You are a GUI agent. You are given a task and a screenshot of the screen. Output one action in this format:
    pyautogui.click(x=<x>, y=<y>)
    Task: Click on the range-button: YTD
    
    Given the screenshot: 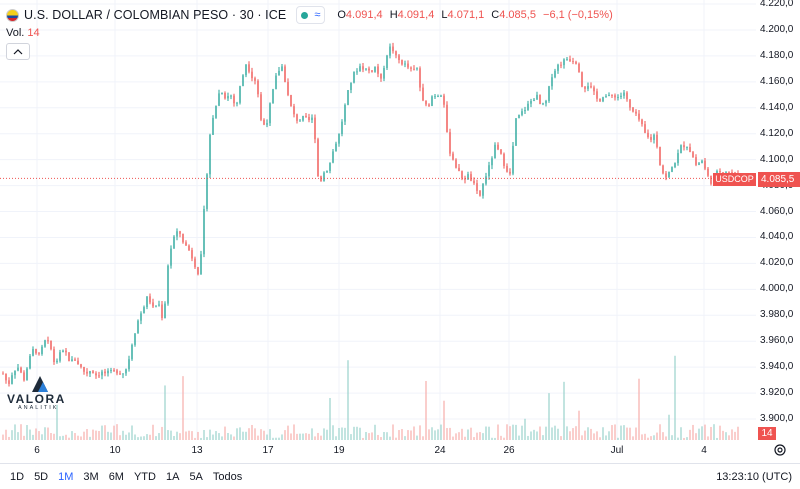 What is the action you would take?
    pyautogui.click(x=144, y=476)
    